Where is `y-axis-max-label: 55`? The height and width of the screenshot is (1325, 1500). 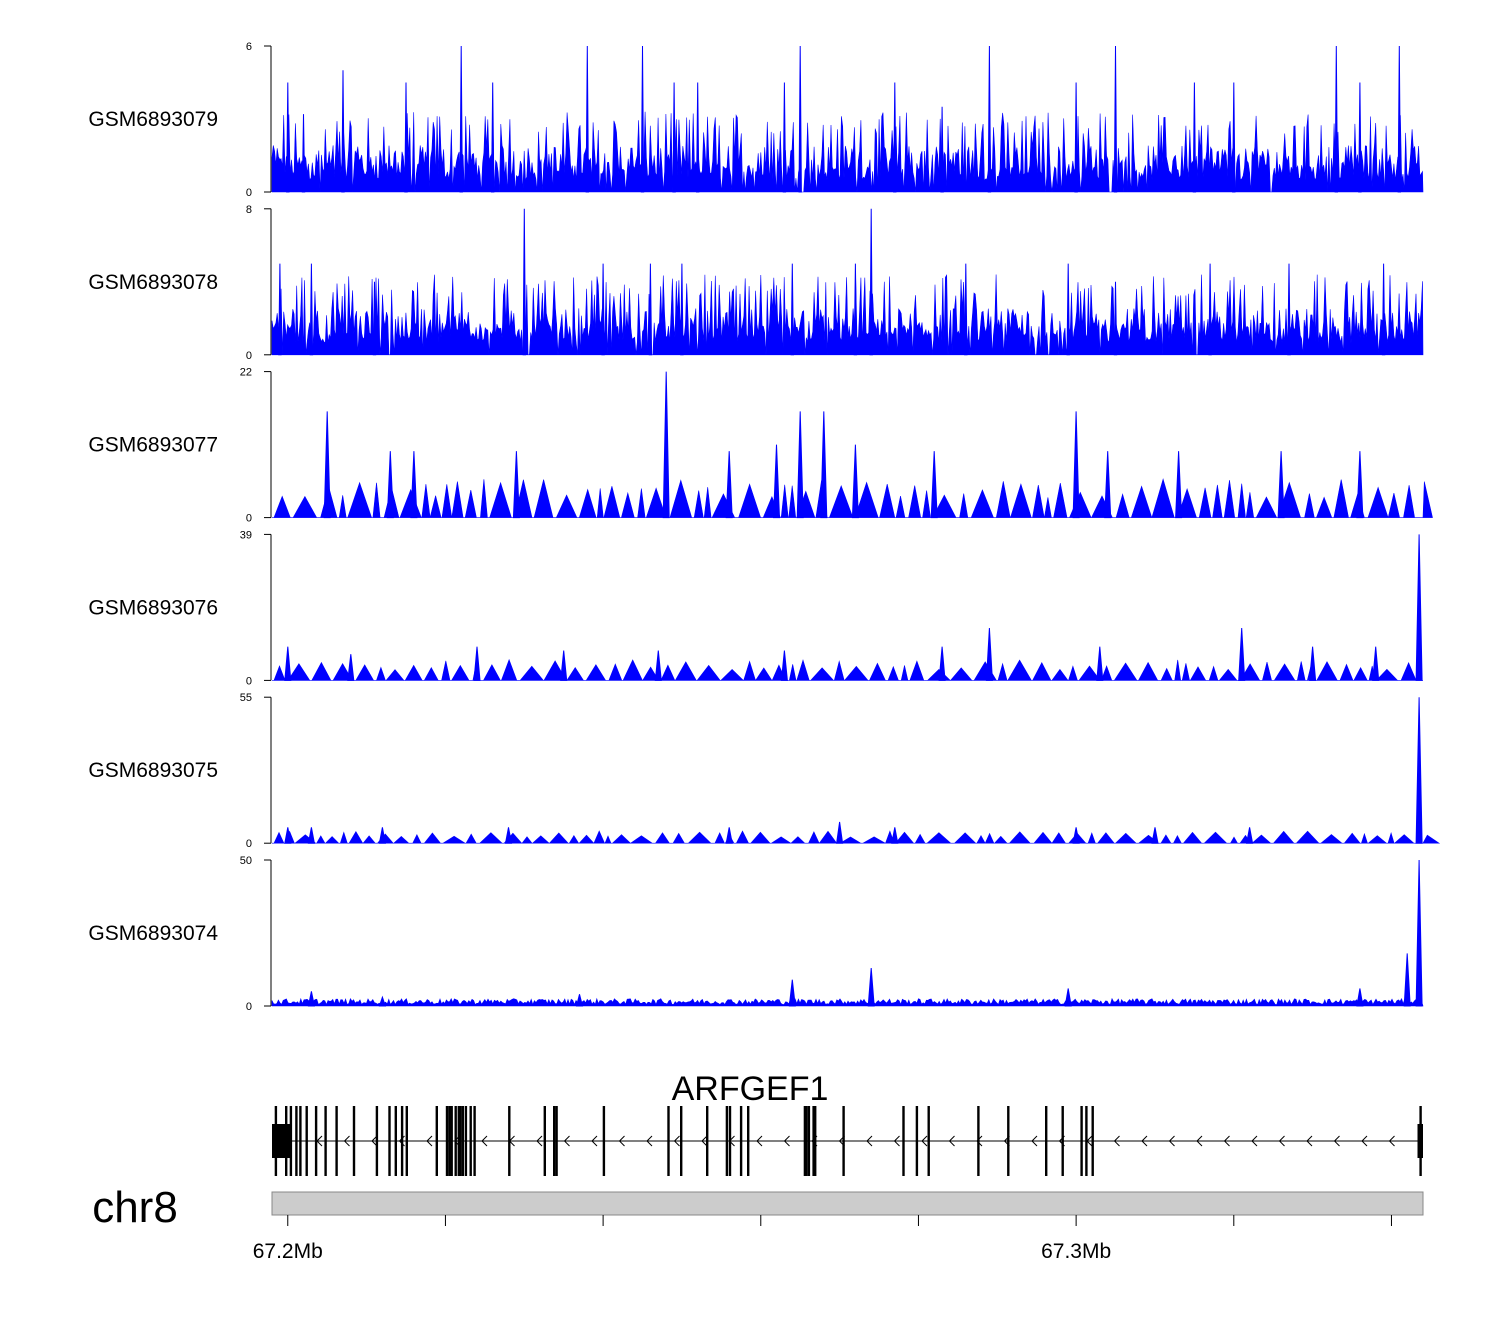
y-axis-max-label: 55 is located at coordinates (246, 698).